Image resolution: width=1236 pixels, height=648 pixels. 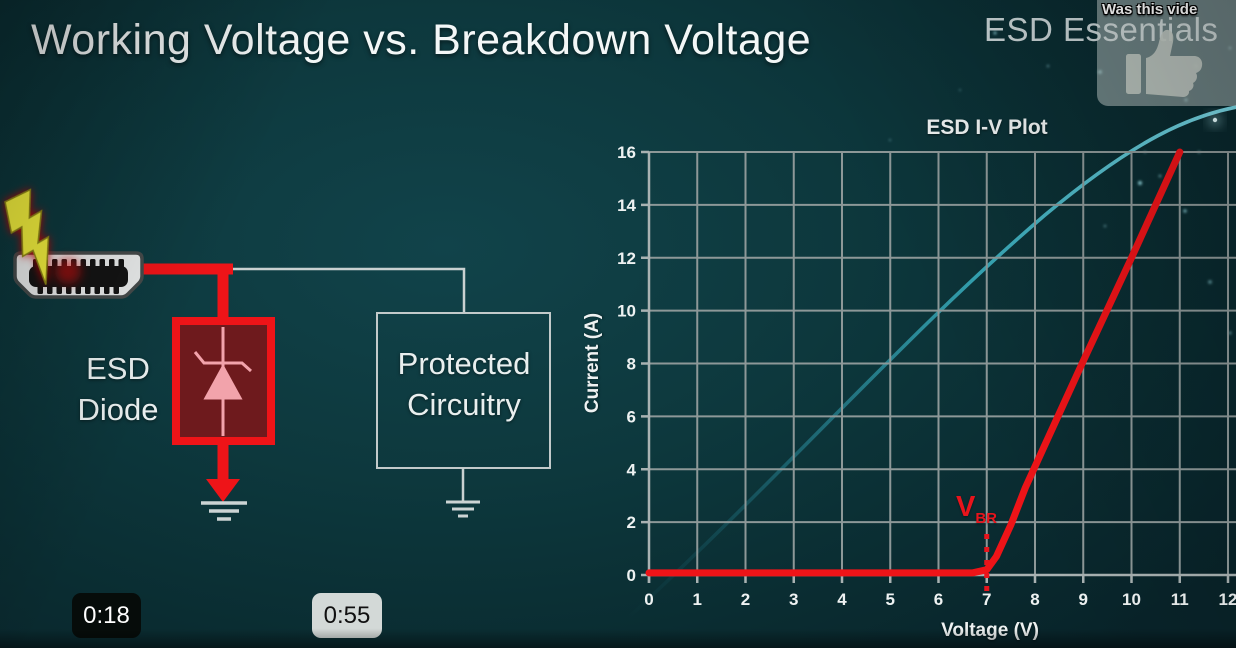 What do you see at coordinates (890, 599) in the screenshot?
I see `x-tick-label: 5` at bounding box center [890, 599].